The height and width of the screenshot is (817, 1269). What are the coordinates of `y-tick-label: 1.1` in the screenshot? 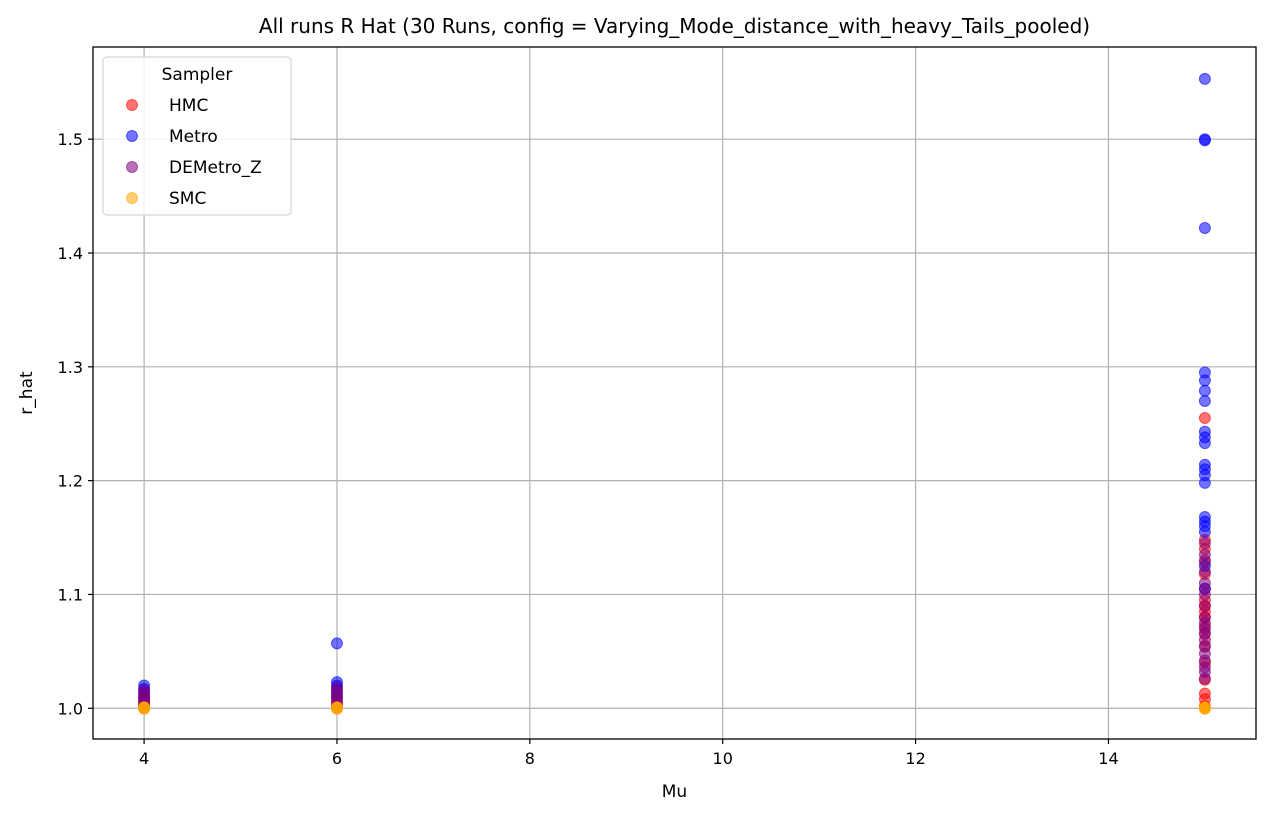 It's located at (70, 594).